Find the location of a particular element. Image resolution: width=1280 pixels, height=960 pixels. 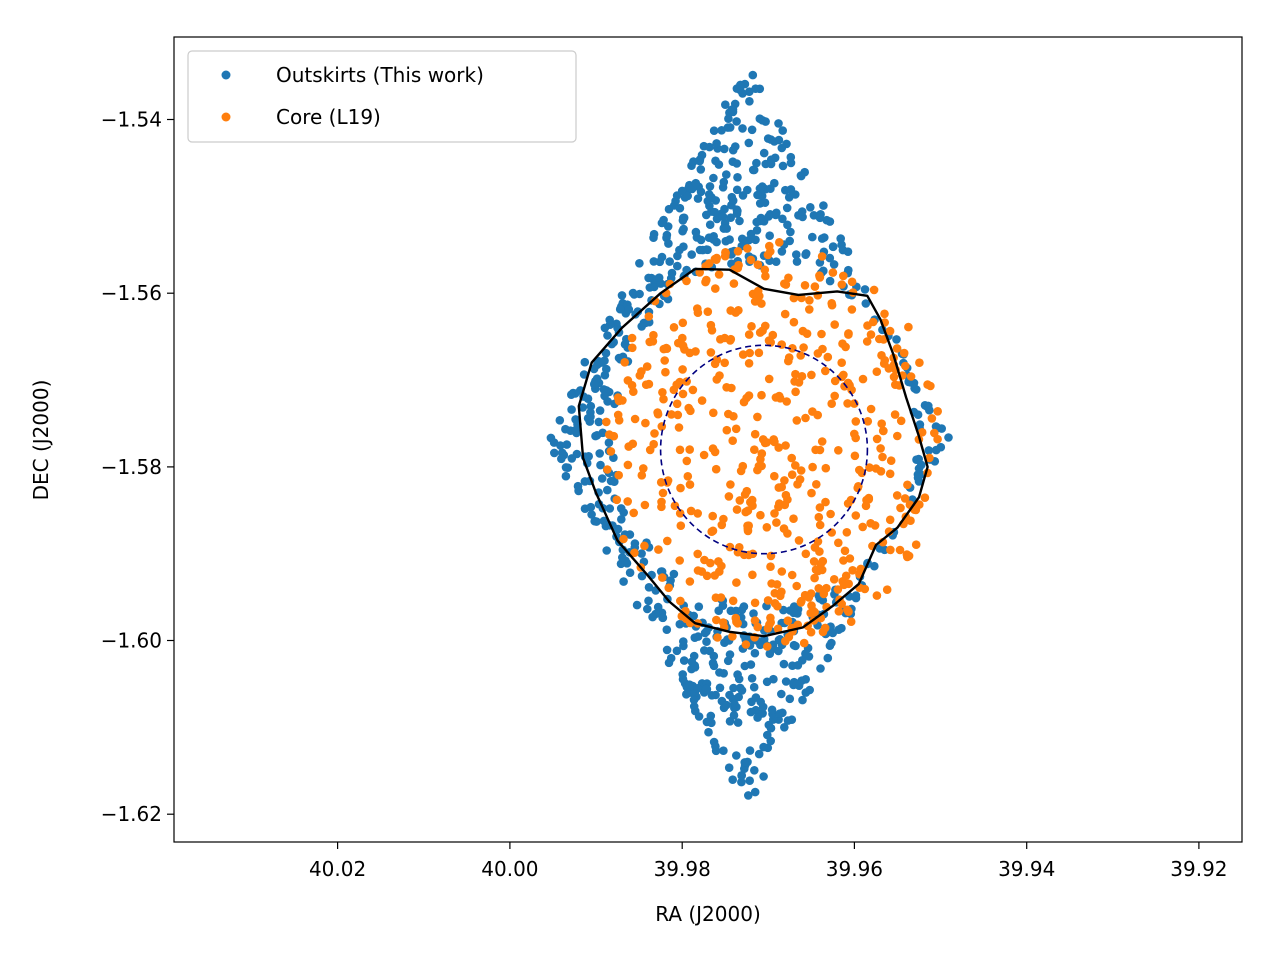

core-contour is located at coordinates (753, 452).